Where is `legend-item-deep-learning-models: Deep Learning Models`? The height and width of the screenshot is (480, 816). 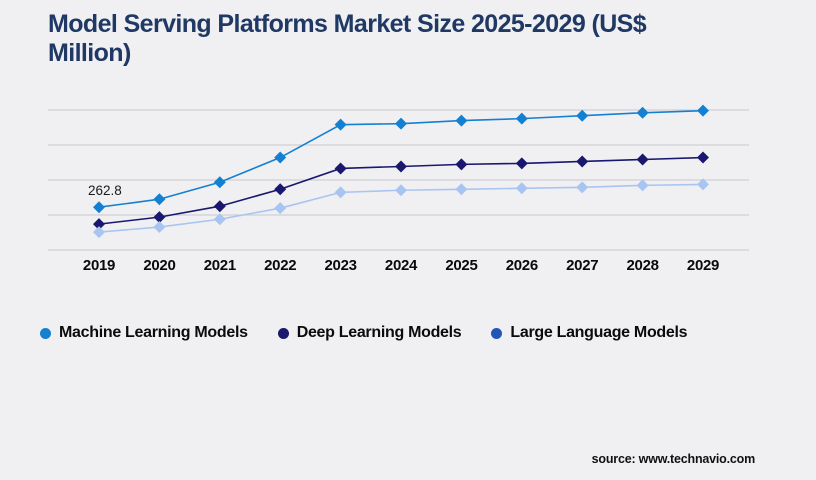 legend-item-deep-learning-models: Deep Learning Models is located at coordinates (369, 333).